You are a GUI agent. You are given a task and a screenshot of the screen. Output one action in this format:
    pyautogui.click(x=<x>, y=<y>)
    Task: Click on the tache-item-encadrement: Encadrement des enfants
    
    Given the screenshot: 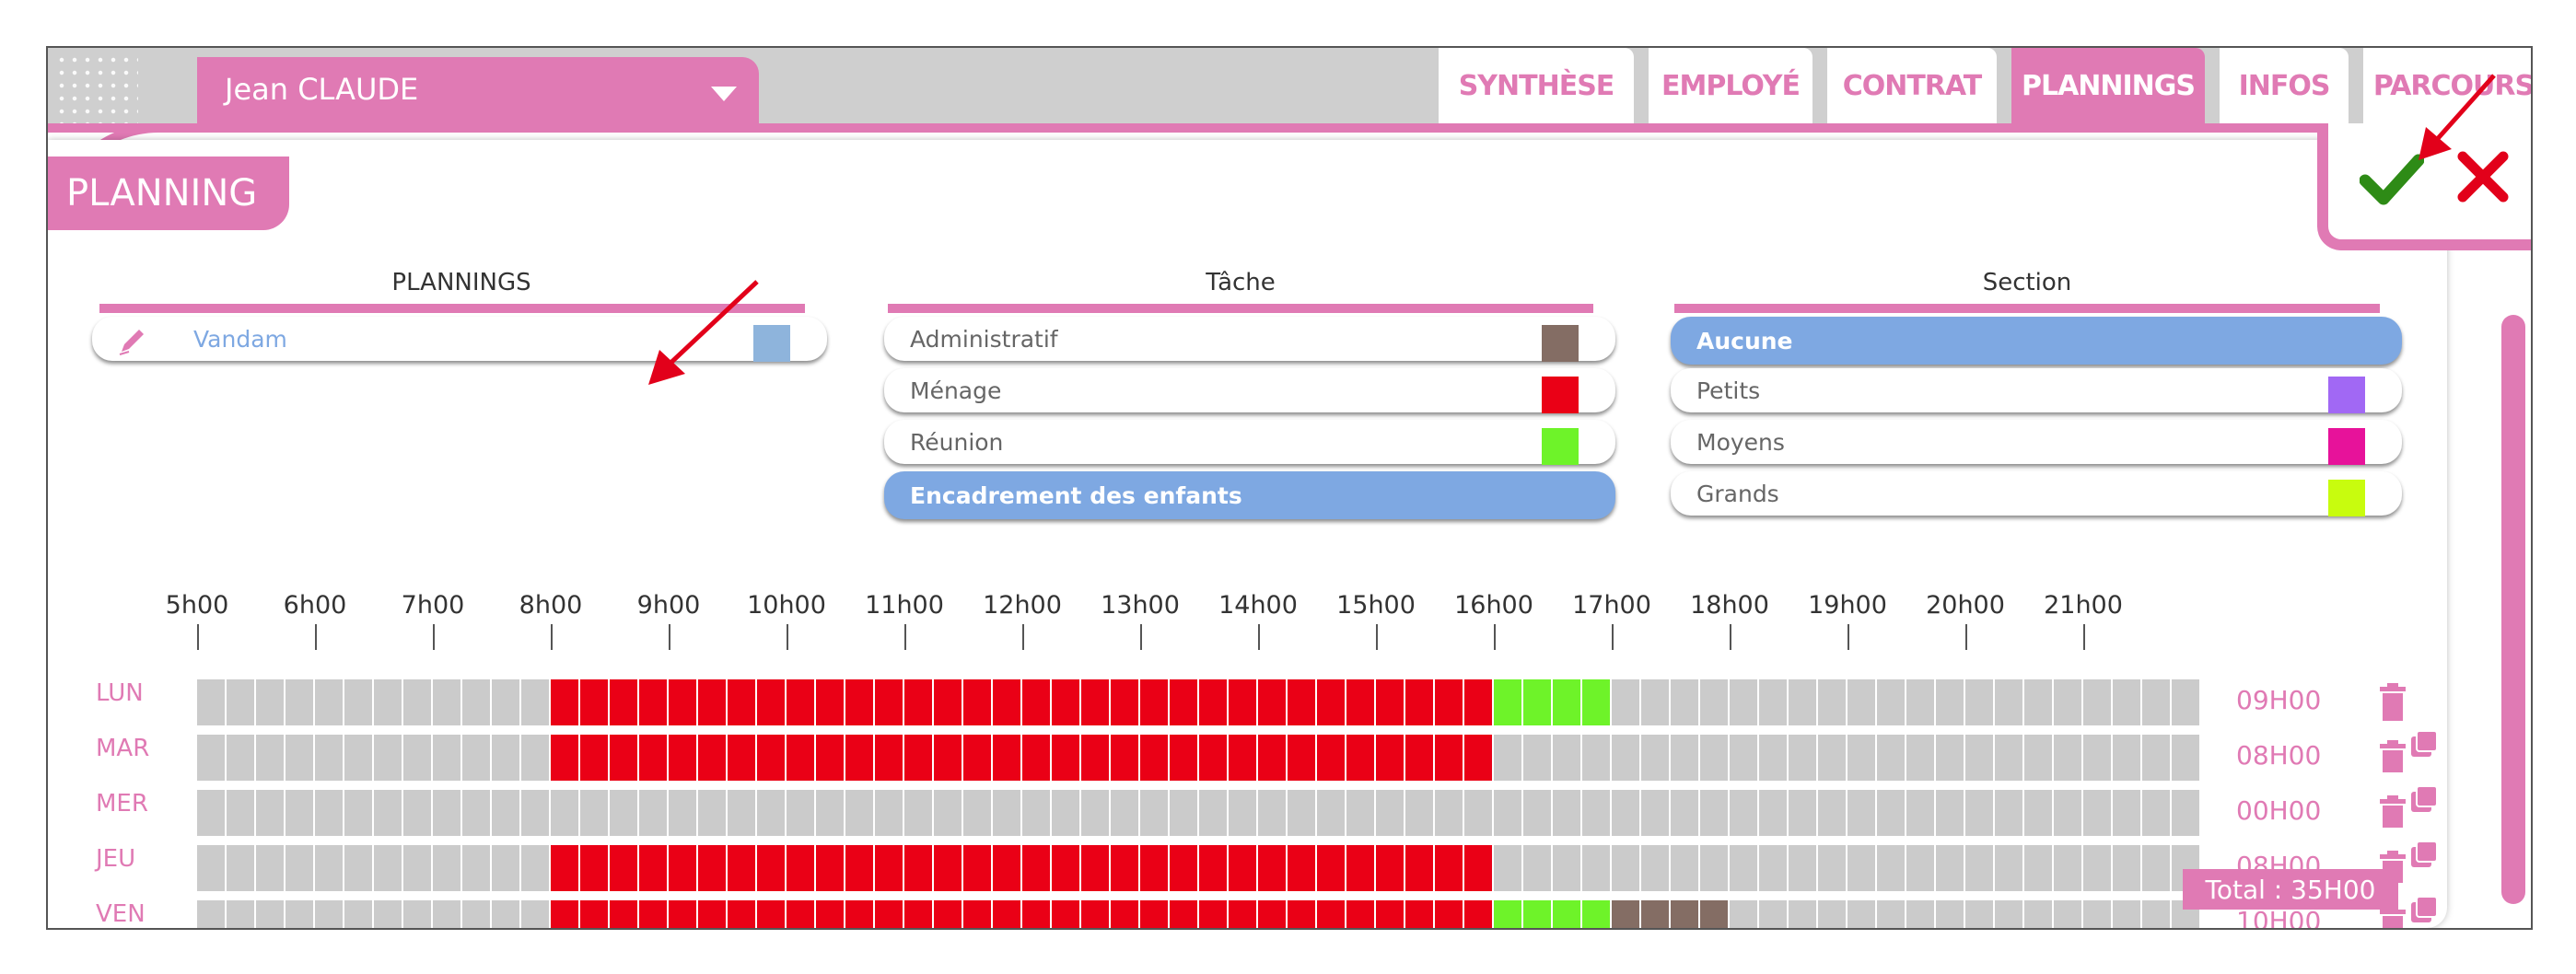 What is the action you would take?
    pyautogui.click(x=1249, y=495)
    